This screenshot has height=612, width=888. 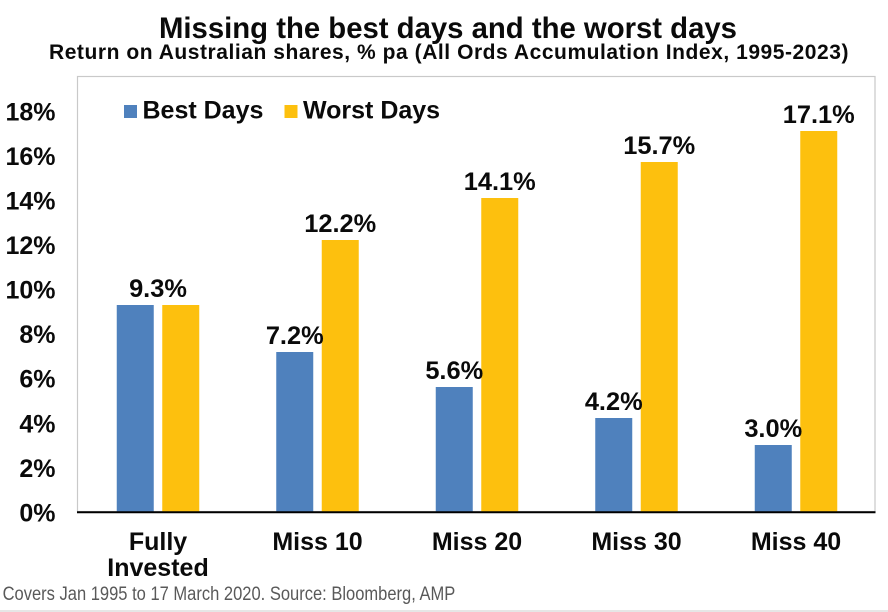 What do you see at coordinates (37, 424) in the screenshot?
I see `svg-text: 4%` at bounding box center [37, 424].